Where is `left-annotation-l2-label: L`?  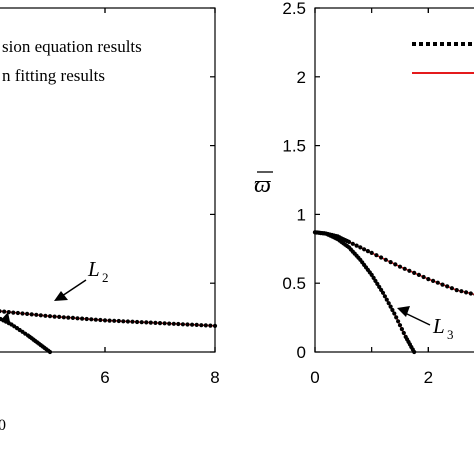 left-annotation-l2-label: L is located at coordinates (93, 269).